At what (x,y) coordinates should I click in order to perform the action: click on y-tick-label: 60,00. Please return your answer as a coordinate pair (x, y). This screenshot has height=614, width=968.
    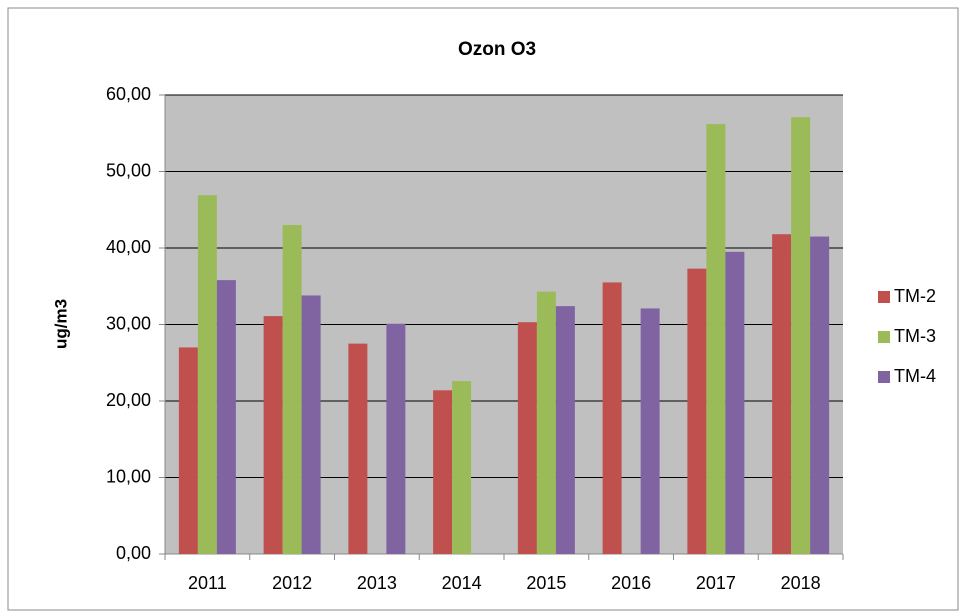
    Looking at the image, I should click on (128, 94).